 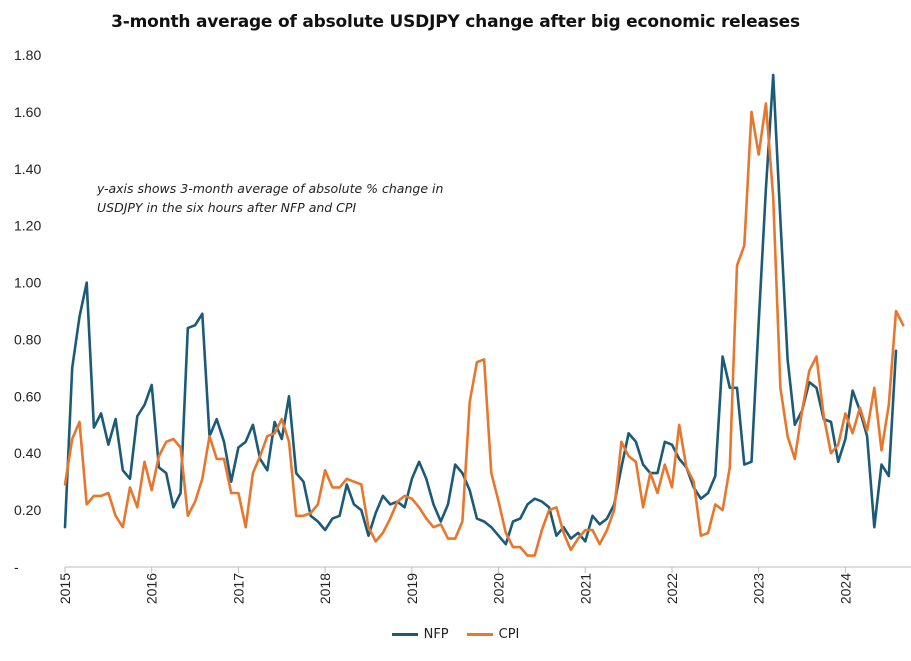 What do you see at coordinates (509, 634) in the screenshot?
I see `legend-label-cpi: CPI` at bounding box center [509, 634].